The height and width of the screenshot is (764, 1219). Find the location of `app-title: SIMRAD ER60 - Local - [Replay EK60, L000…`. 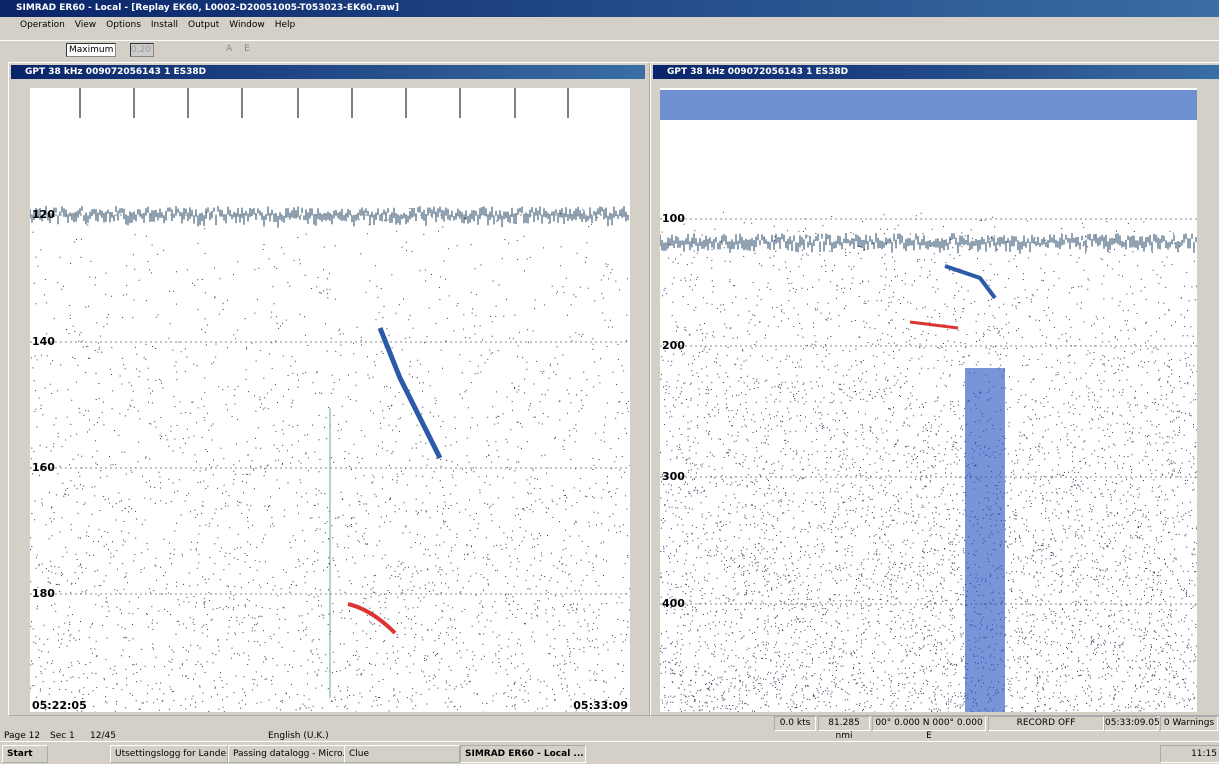

app-title: SIMRAD ER60 - Local - [Replay EK60, L000… is located at coordinates (609, 8).